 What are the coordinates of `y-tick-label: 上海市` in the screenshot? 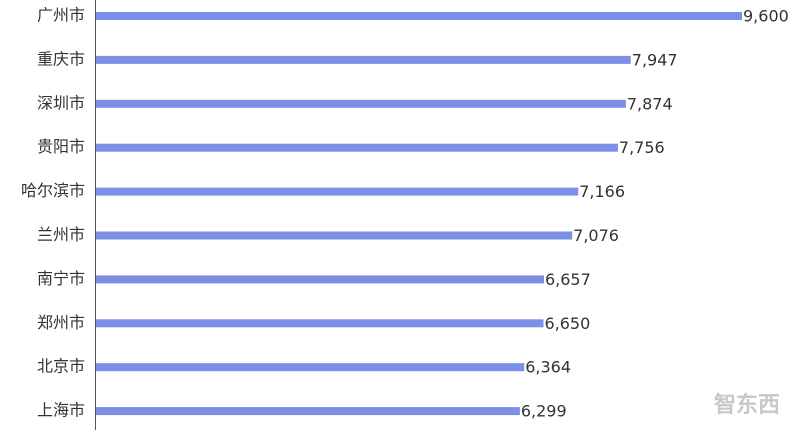 It's located at (61, 410).